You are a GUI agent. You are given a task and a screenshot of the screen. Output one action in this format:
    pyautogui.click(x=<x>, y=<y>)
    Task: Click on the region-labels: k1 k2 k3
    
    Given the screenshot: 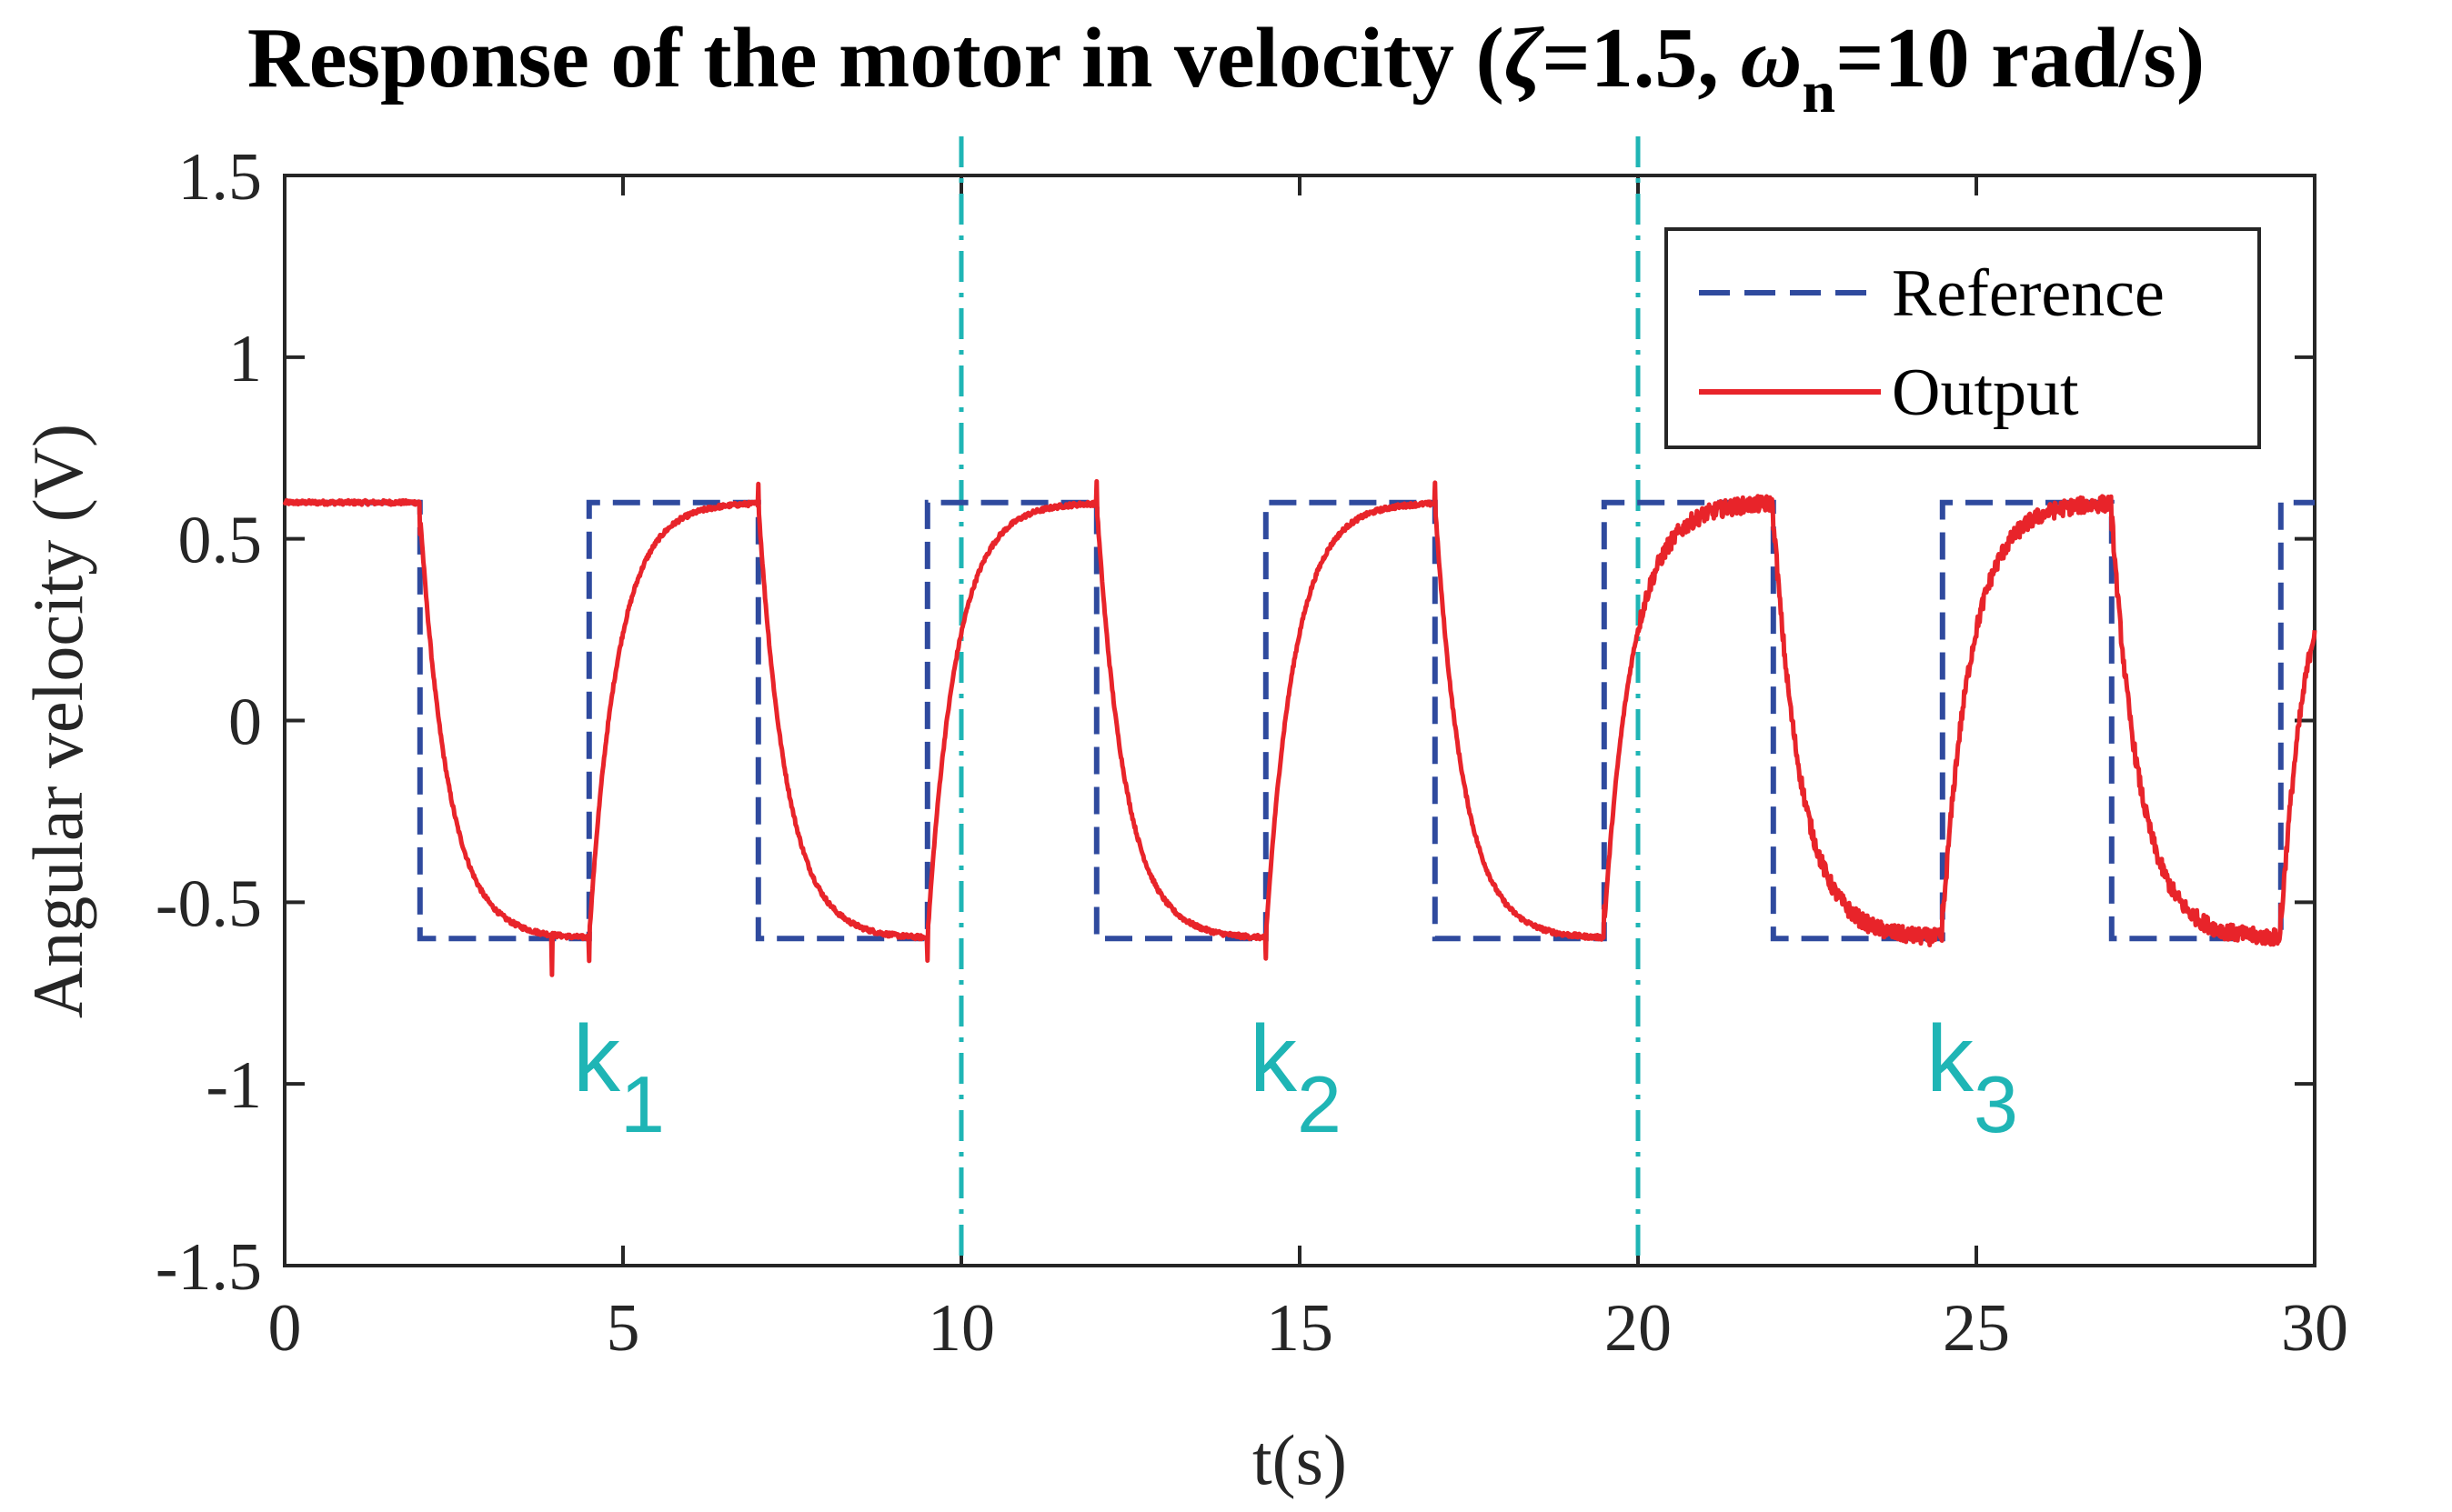 What is the action you would take?
    pyautogui.click(x=1295, y=1077)
    